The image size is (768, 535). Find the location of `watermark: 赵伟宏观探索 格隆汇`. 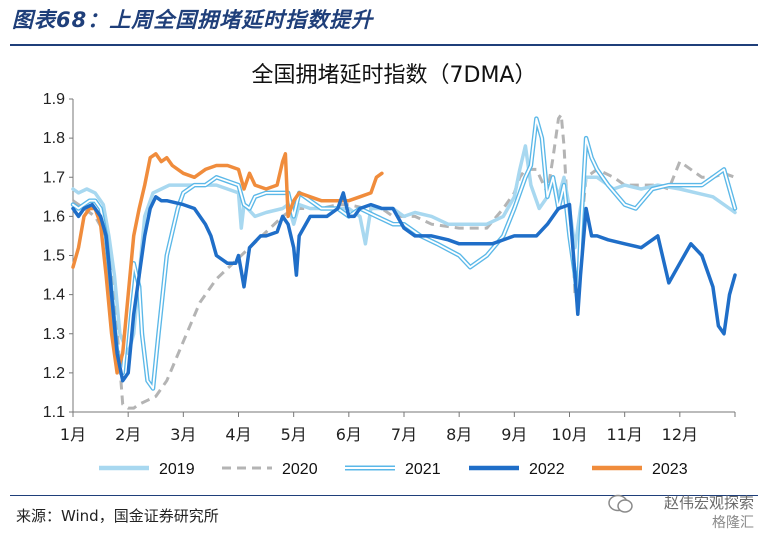

watermark: 赵伟宏观探索 格隆汇 is located at coordinates (675, 512).